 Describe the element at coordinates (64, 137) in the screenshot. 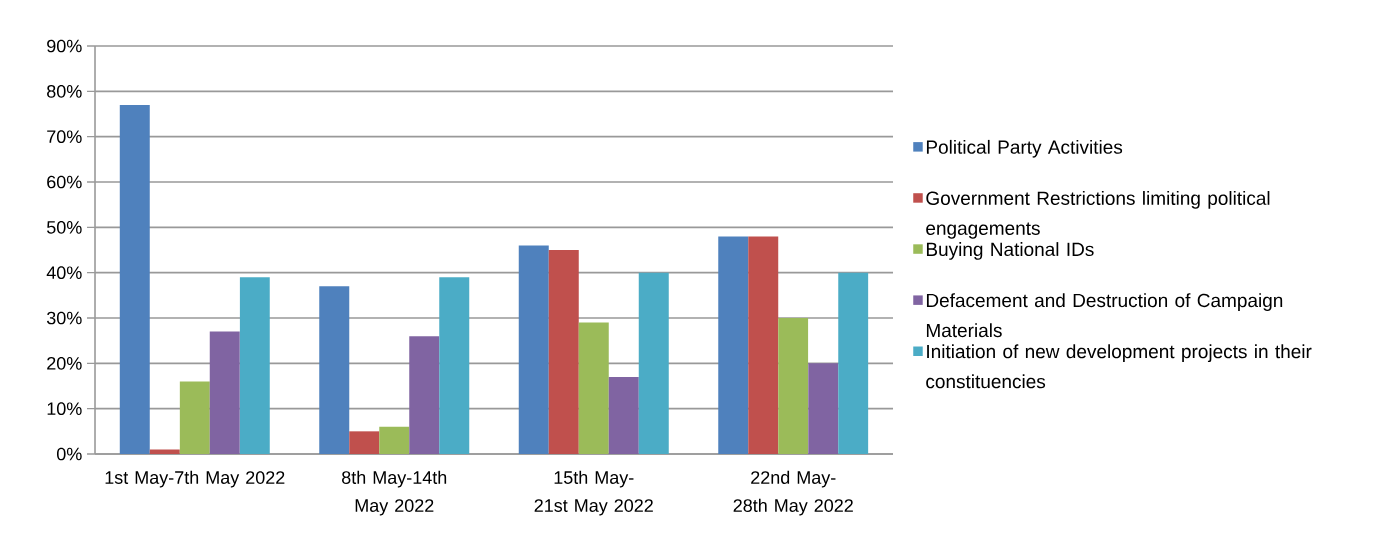

I see `y-tick-label: 70%` at that location.